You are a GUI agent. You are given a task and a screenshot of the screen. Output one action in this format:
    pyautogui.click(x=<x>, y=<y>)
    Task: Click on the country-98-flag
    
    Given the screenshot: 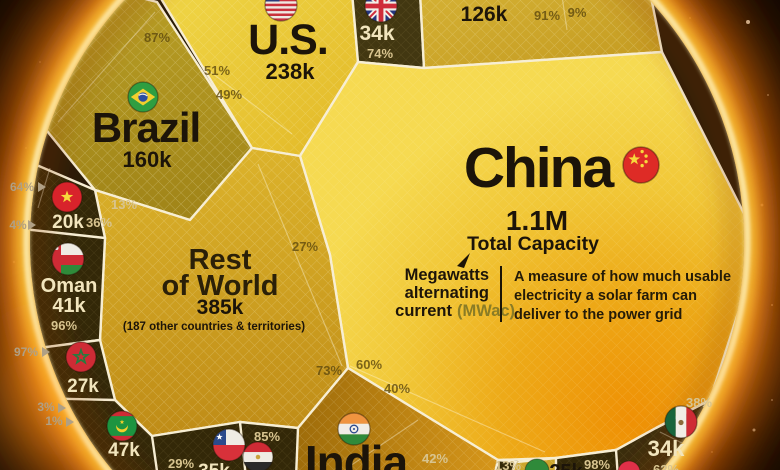 What is the action you would take?
    pyautogui.click(x=629, y=465)
    